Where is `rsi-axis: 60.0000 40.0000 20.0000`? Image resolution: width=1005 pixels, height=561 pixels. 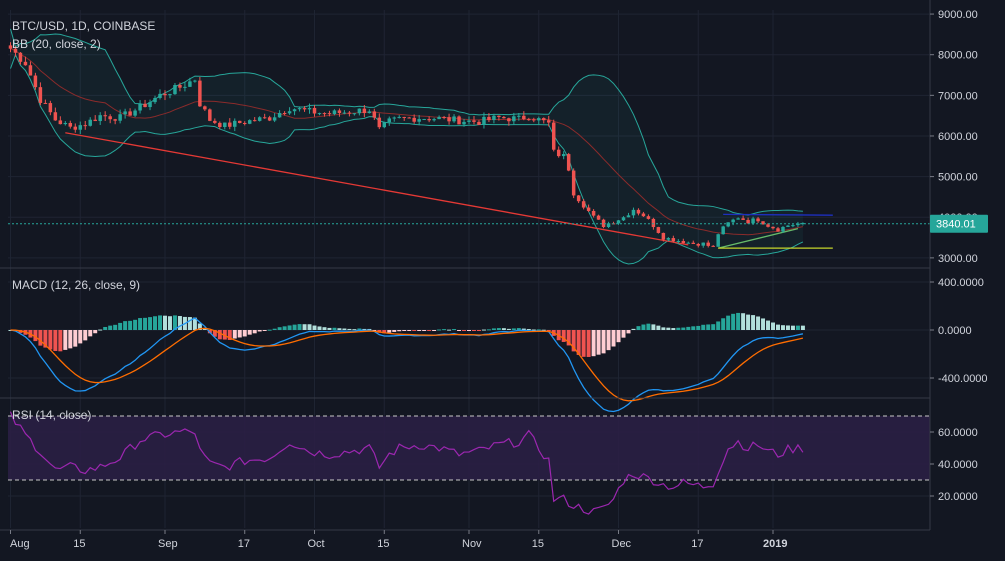 rsi-axis: 60.0000 40.0000 20.0000 is located at coordinates (954, 465).